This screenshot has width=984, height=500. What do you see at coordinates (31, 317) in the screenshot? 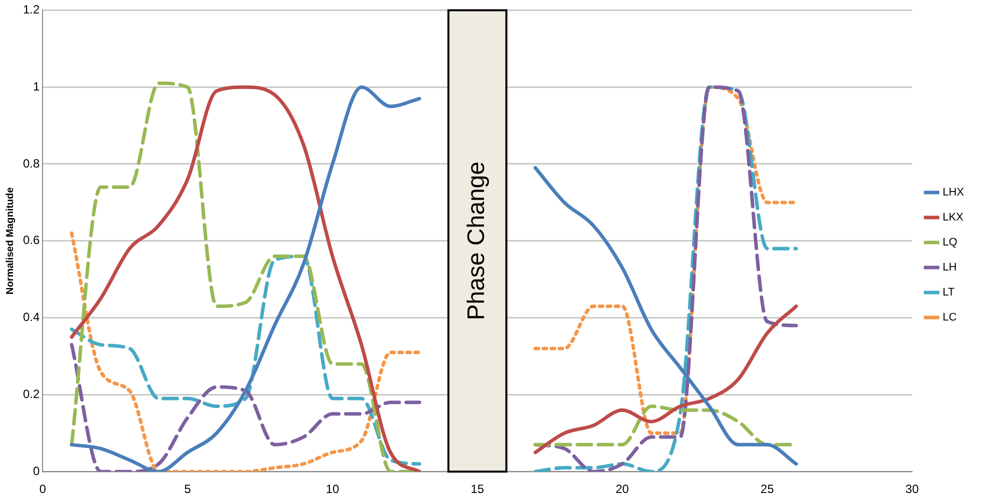
I see `y-tick-label: 0.4` at bounding box center [31, 317].